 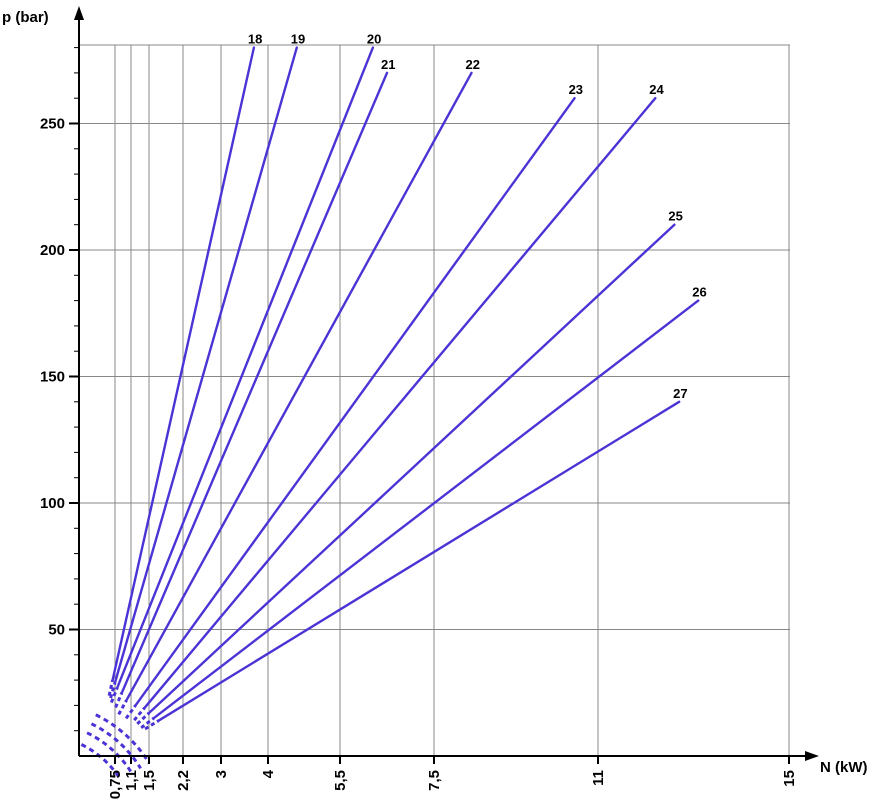 What do you see at coordinates (52, 124) in the screenshot?
I see `y-tick-label: 250` at bounding box center [52, 124].